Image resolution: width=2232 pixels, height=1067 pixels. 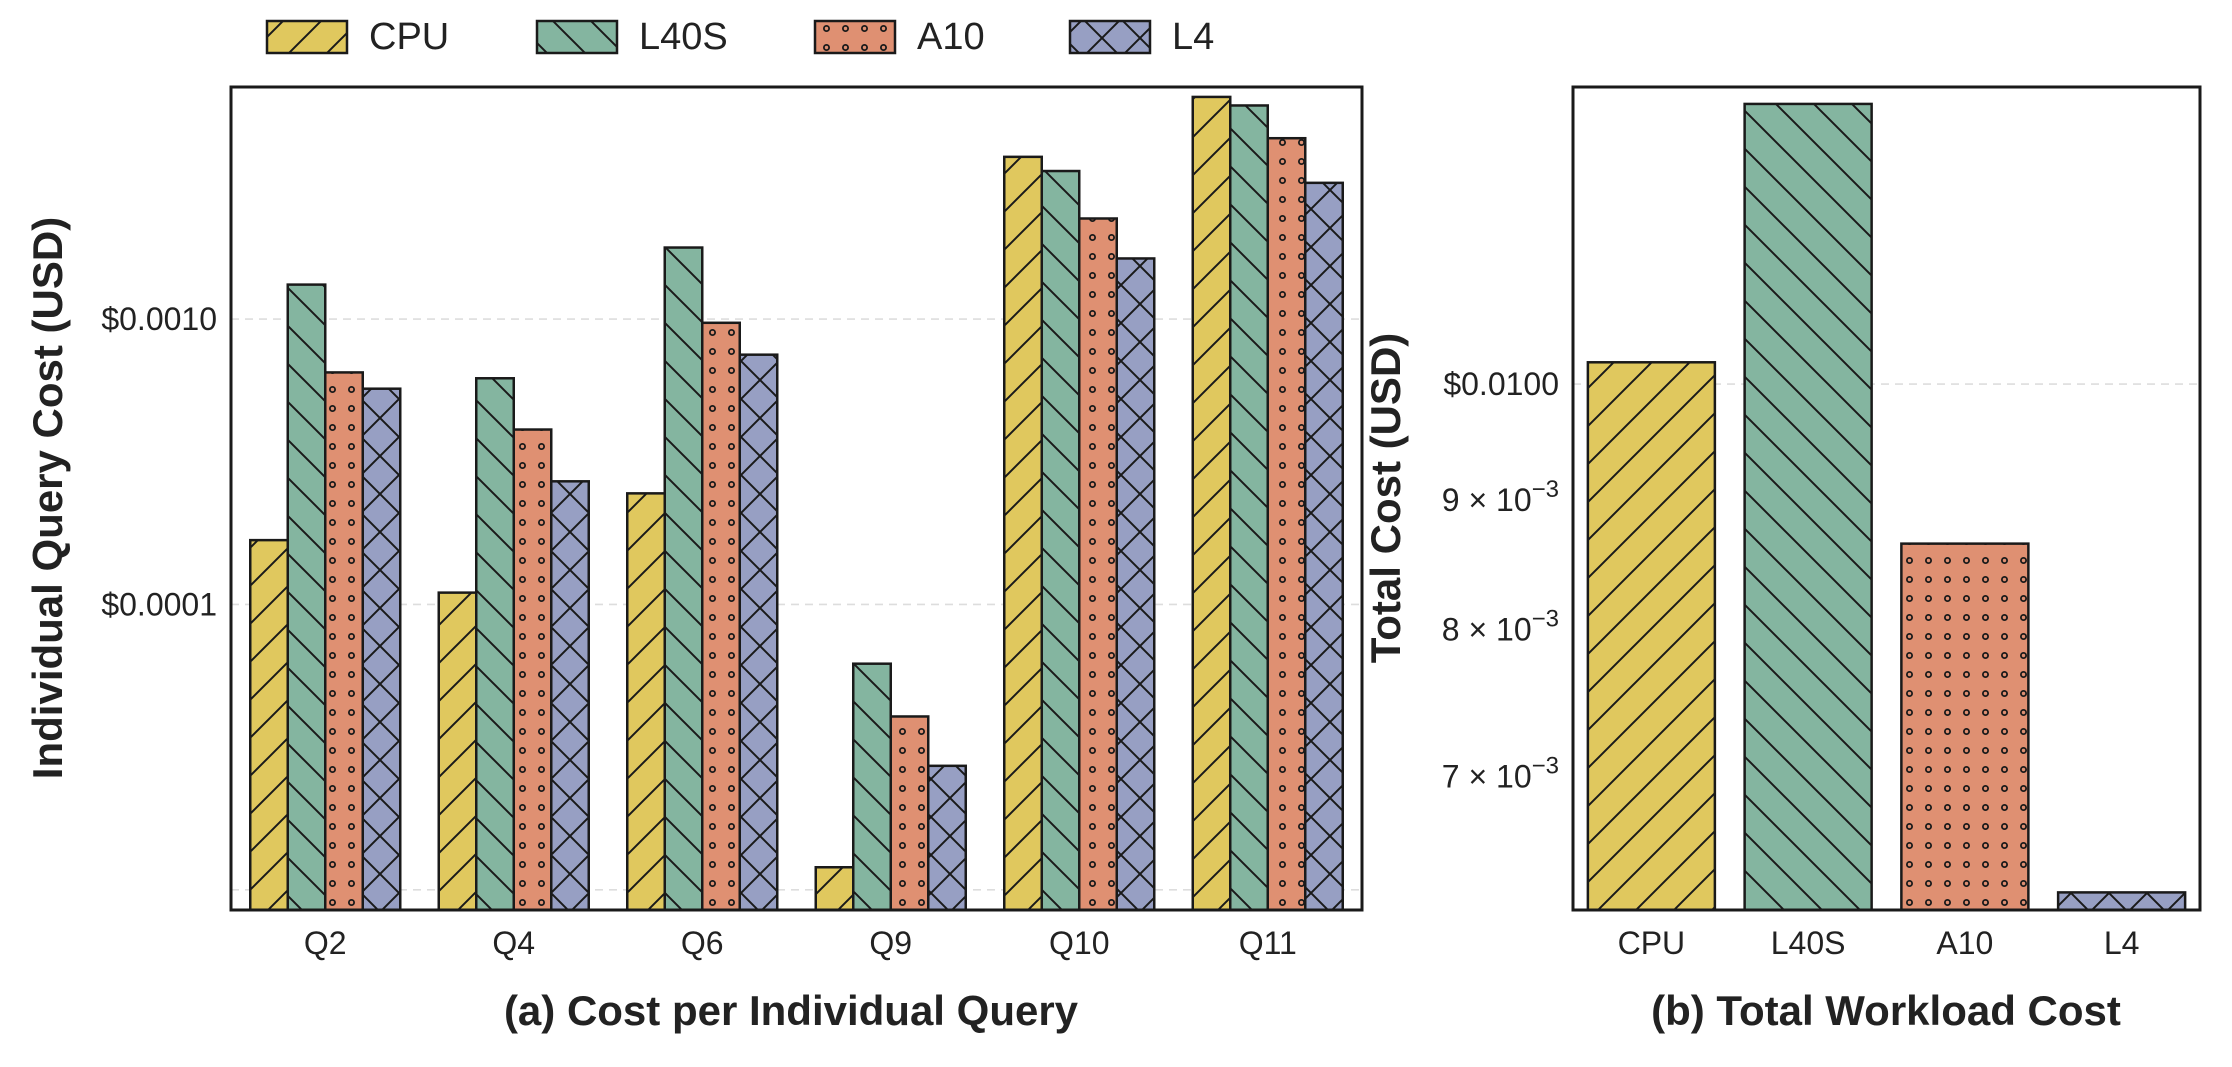 What do you see at coordinates (872, 787) in the screenshot?
I see `bar-q9-l40s` at bounding box center [872, 787].